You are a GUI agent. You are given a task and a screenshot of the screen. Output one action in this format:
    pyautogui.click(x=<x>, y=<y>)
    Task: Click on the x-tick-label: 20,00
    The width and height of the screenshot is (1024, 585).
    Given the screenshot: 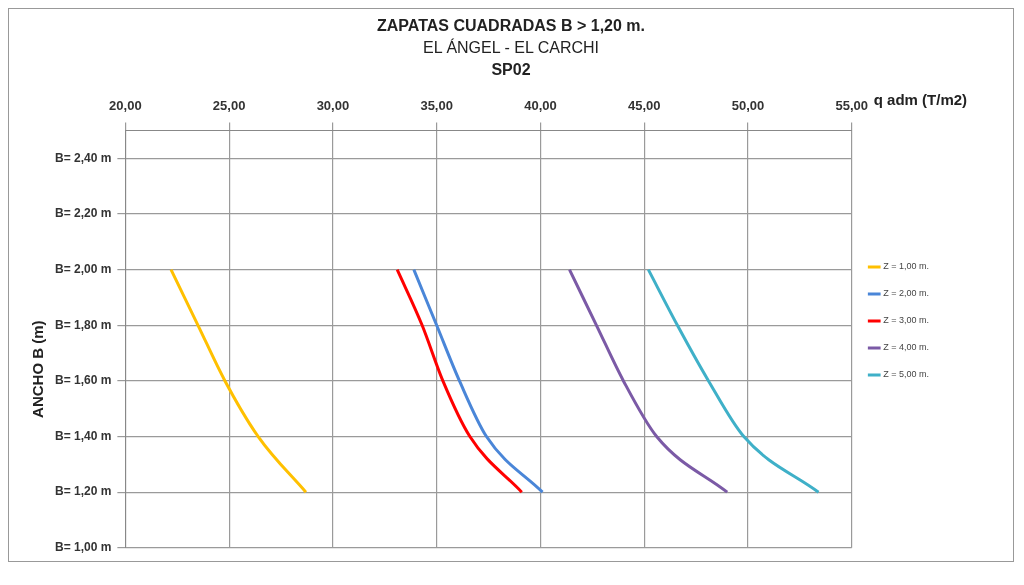 What is the action you would take?
    pyautogui.click(x=125, y=106)
    